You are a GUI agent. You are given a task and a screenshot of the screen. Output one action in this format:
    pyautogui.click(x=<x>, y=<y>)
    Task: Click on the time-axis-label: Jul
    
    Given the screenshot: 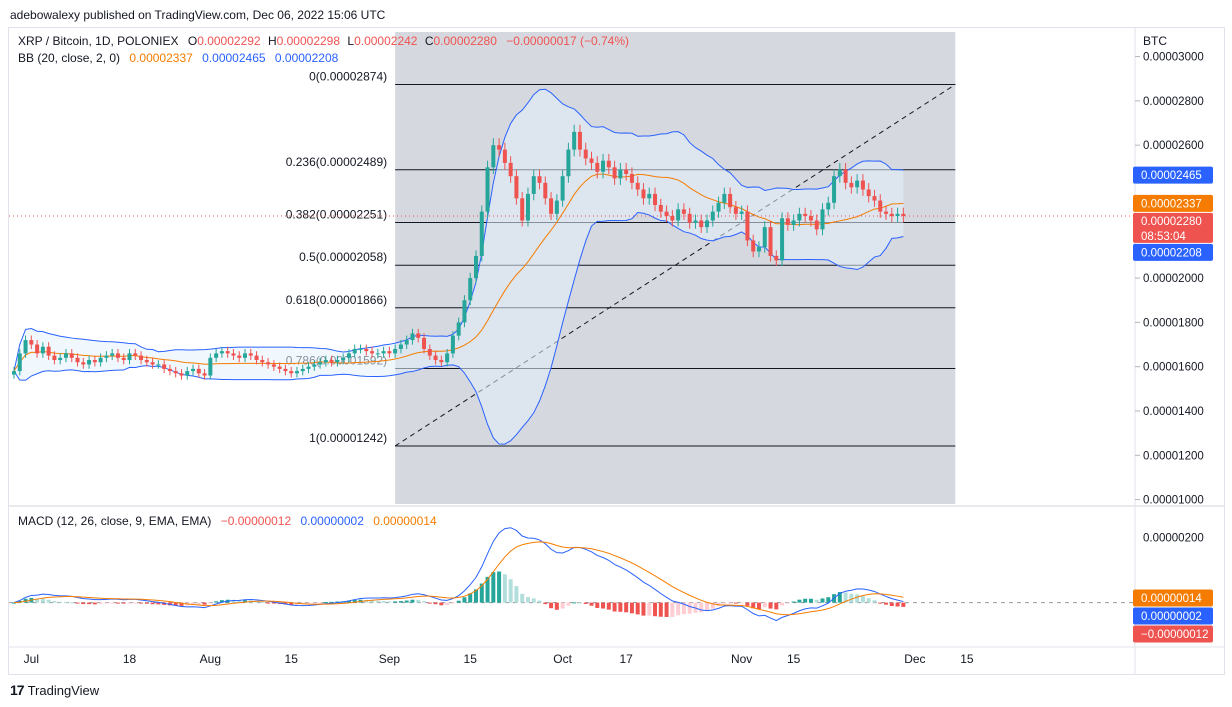 What is the action you would take?
    pyautogui.click(x=31, y=659)
    